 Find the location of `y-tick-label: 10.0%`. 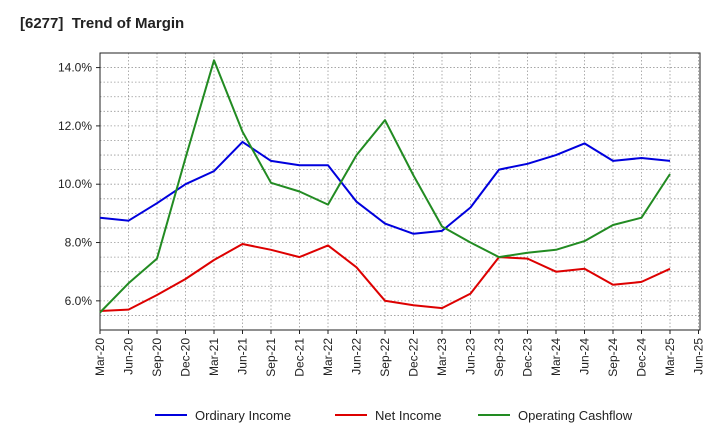

y-tick-label: 10.0% is located at coordinates (75, 184).